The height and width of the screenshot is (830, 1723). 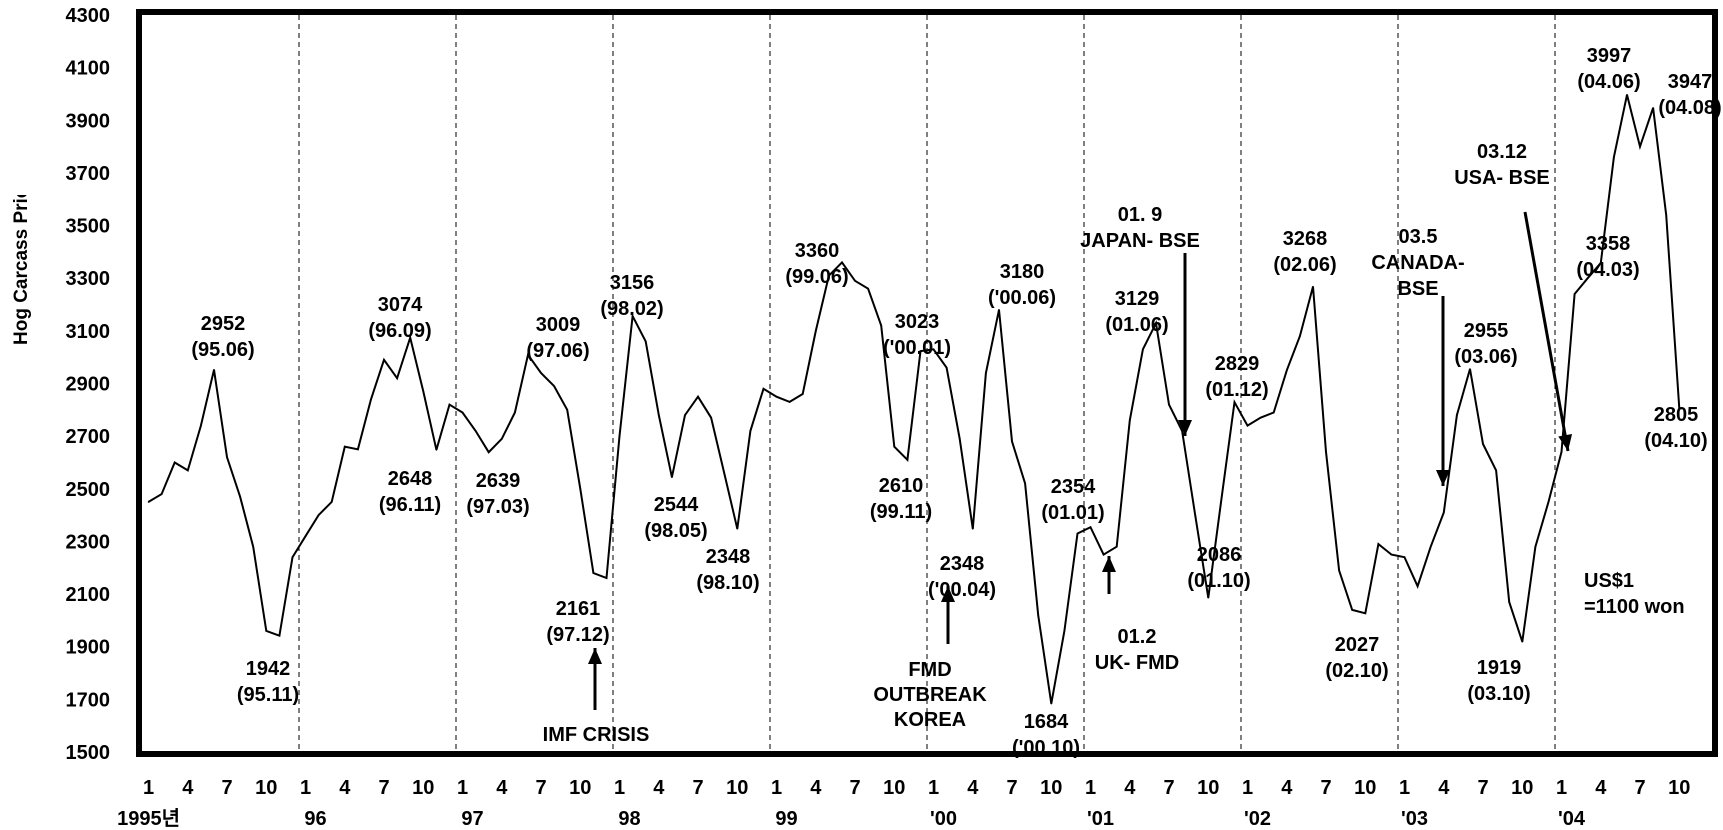 What do you see at coordinates (727, 570) in the screenshot?
I see `annotation: 2348 (98.10)` at bounding box center [727, 570].